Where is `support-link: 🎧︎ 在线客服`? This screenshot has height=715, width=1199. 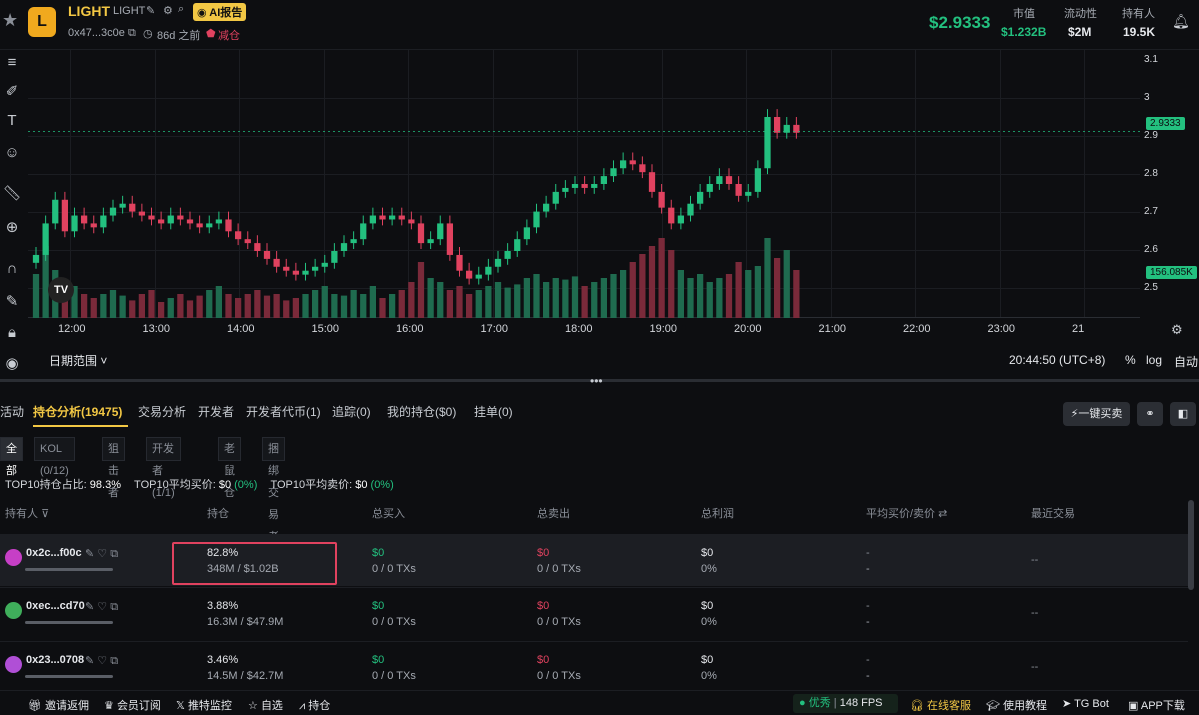
support-link: 🎧︎ 在线客服 is located at coordinates (940, 705).